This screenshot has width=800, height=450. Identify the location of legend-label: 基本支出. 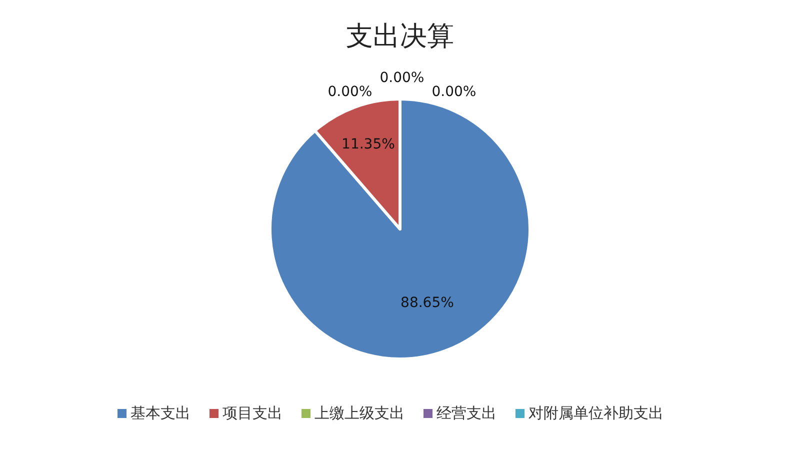
(160, 413).